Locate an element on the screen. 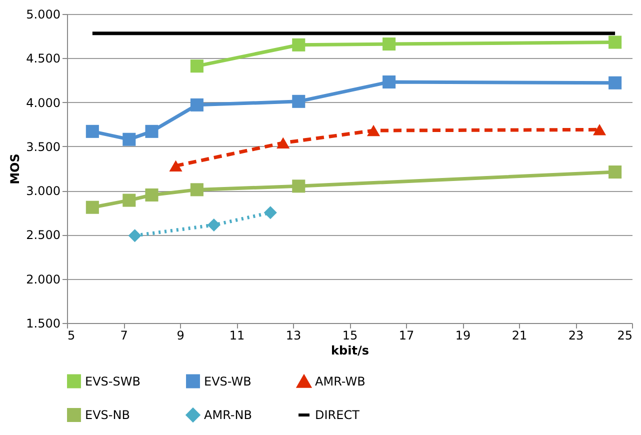  x-tick-label: 9 is located at coordinates (180, 335).